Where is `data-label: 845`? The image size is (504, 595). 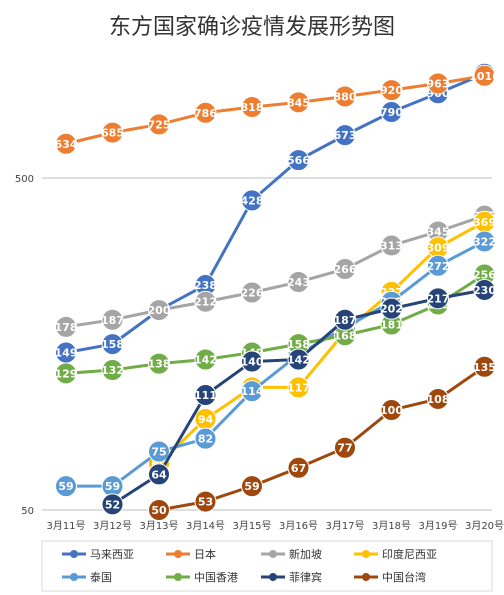
data-label: 845 is located at coordinates (298, 102).